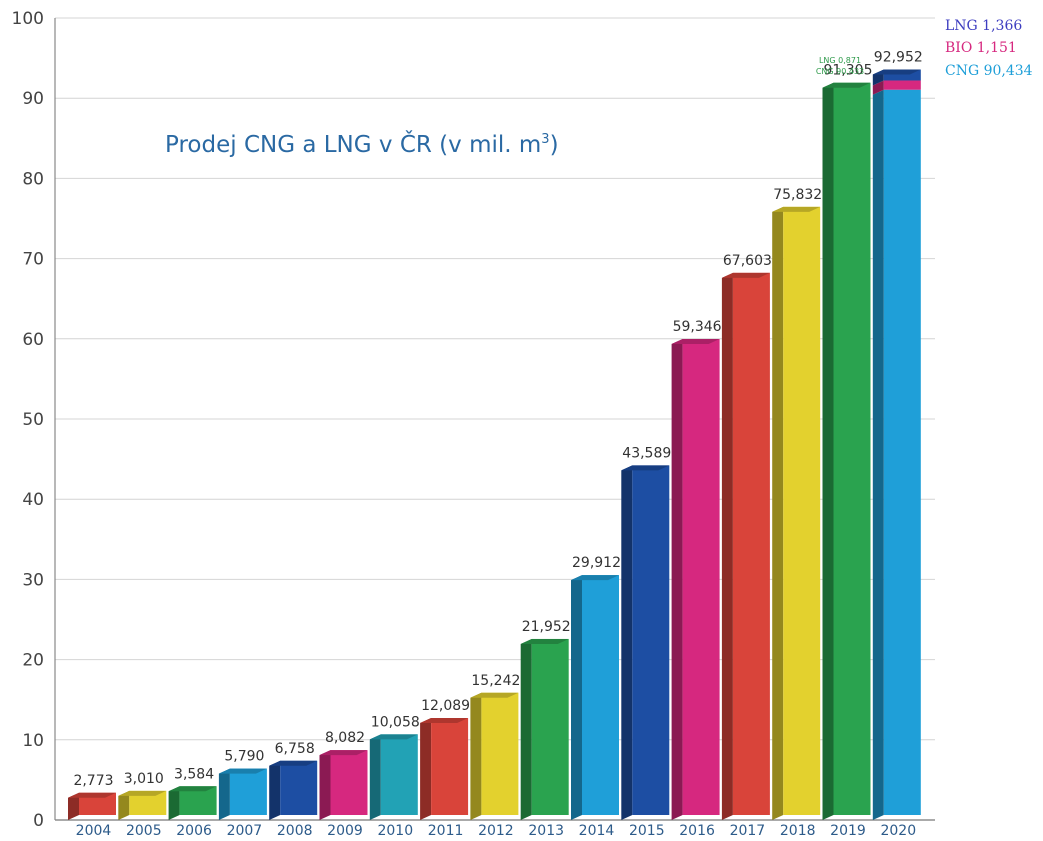  I want to click on annotation-2019-lng: LNG 0,871, so click(840, 60).